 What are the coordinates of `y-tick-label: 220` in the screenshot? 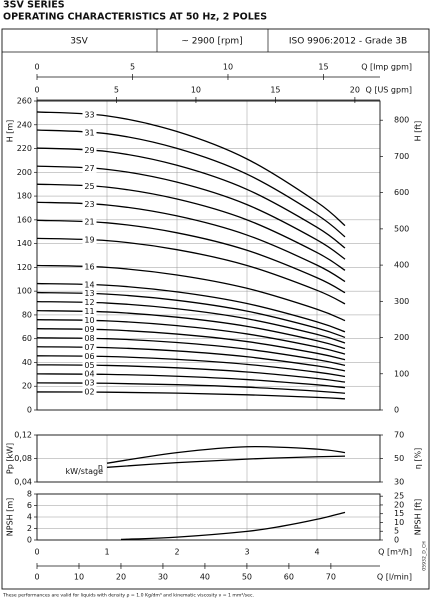 It's located at (24, 148).